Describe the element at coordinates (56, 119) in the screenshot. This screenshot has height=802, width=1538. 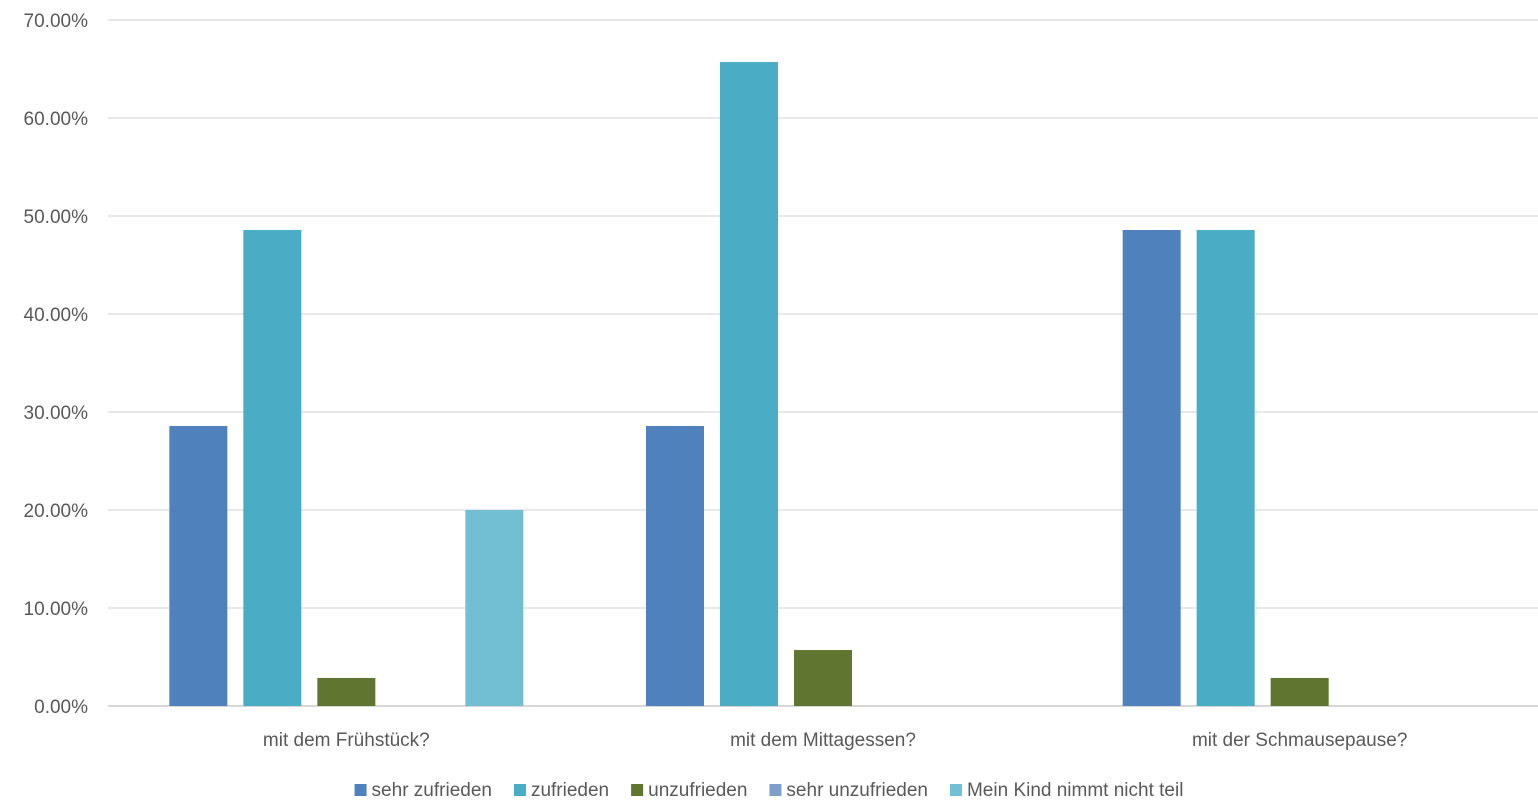
I see `y-tick-label: 60.00%` at that location.